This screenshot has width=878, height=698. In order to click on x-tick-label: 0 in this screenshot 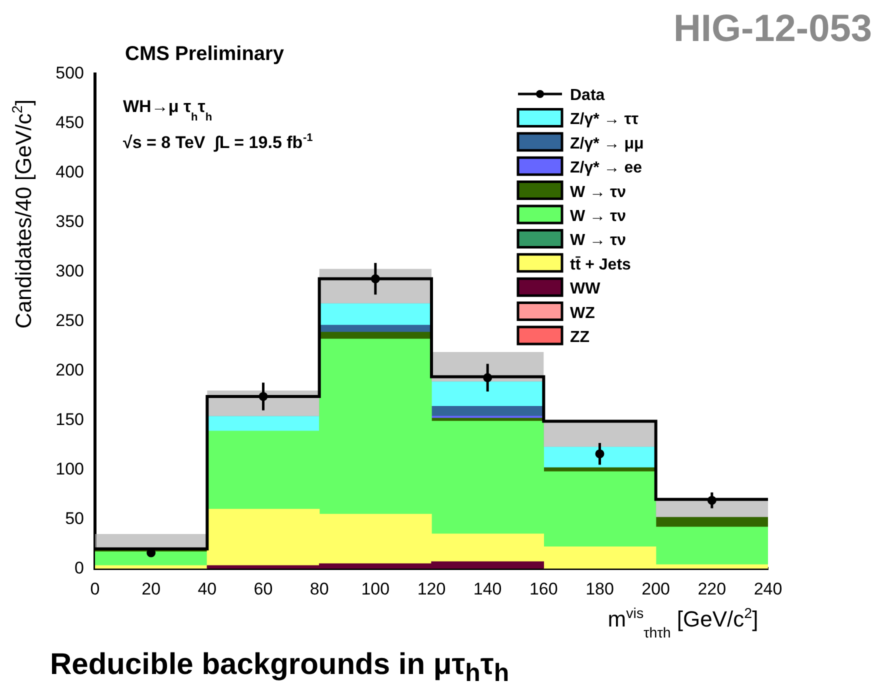, I will do `click(95, 588)`.